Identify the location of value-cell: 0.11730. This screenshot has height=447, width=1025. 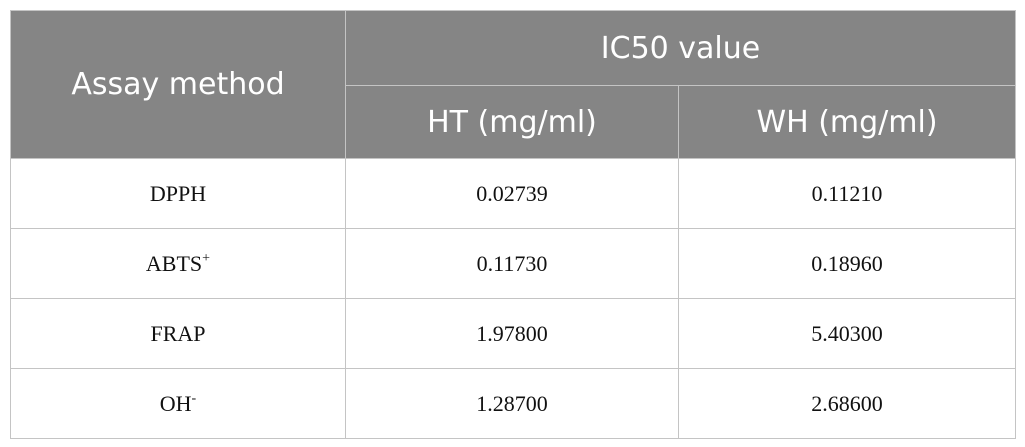
(512, 263).